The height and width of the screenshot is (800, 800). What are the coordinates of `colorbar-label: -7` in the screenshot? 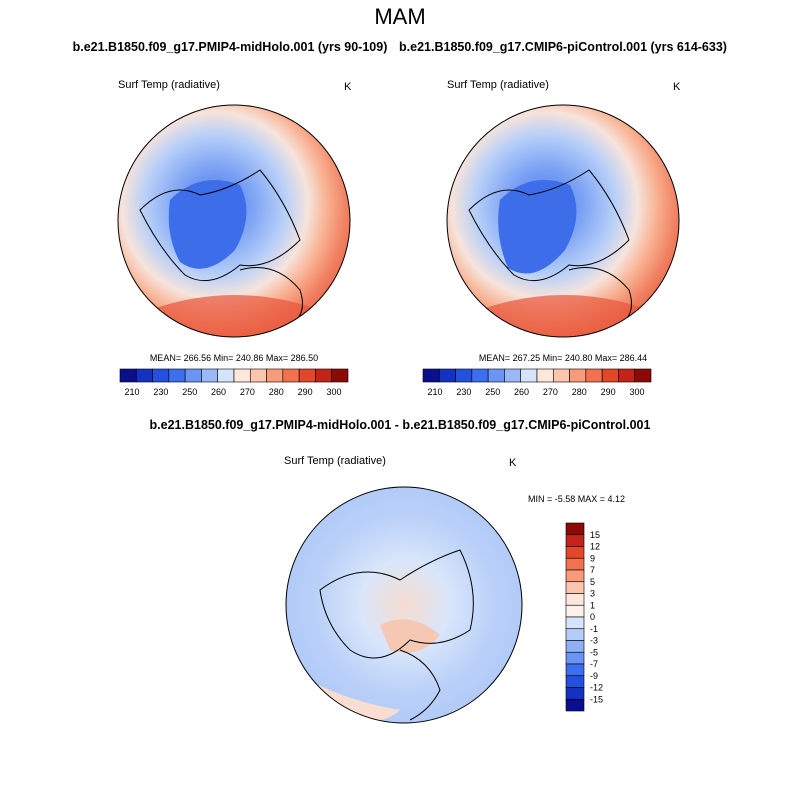 It's located at (594, 664).